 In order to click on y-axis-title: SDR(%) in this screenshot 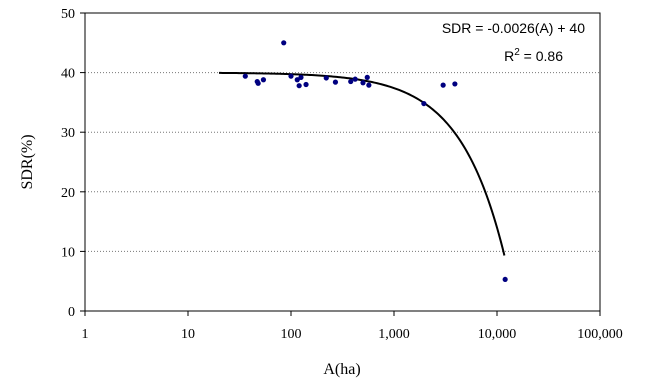, I will do `click(27, 161)`.